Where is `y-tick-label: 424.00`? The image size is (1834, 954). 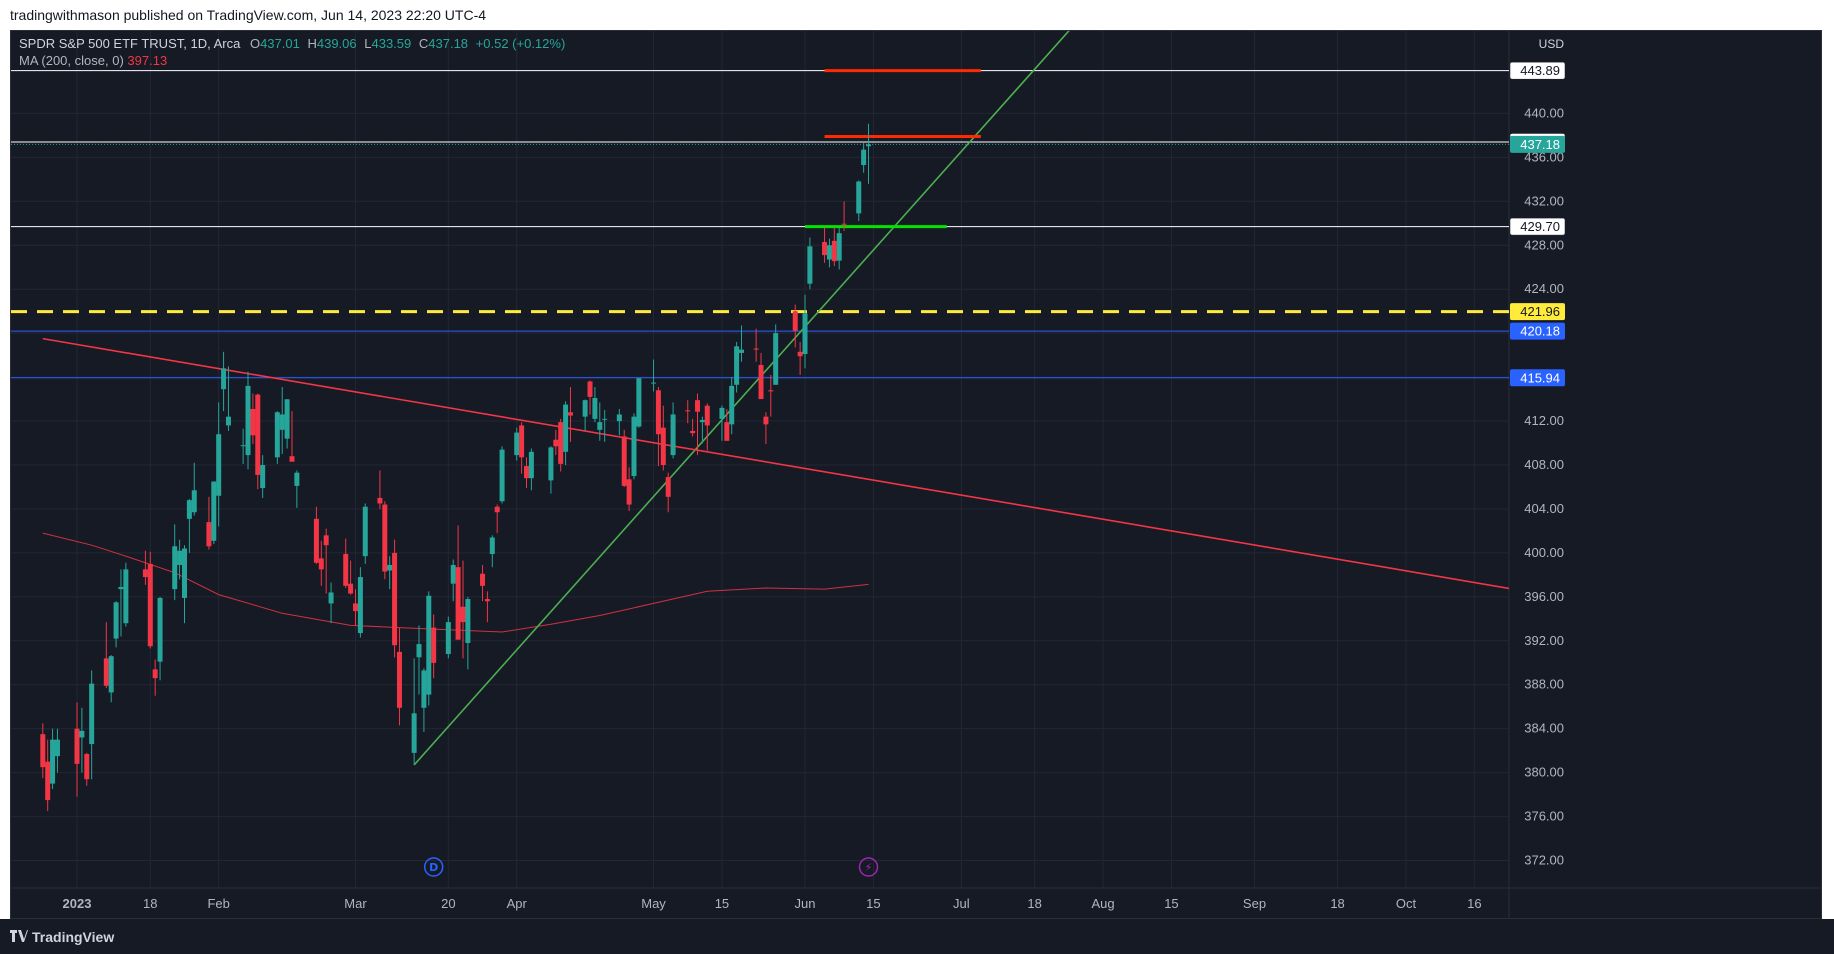
y-tick-label: 424.00 is located at coordinates (1544, 288).